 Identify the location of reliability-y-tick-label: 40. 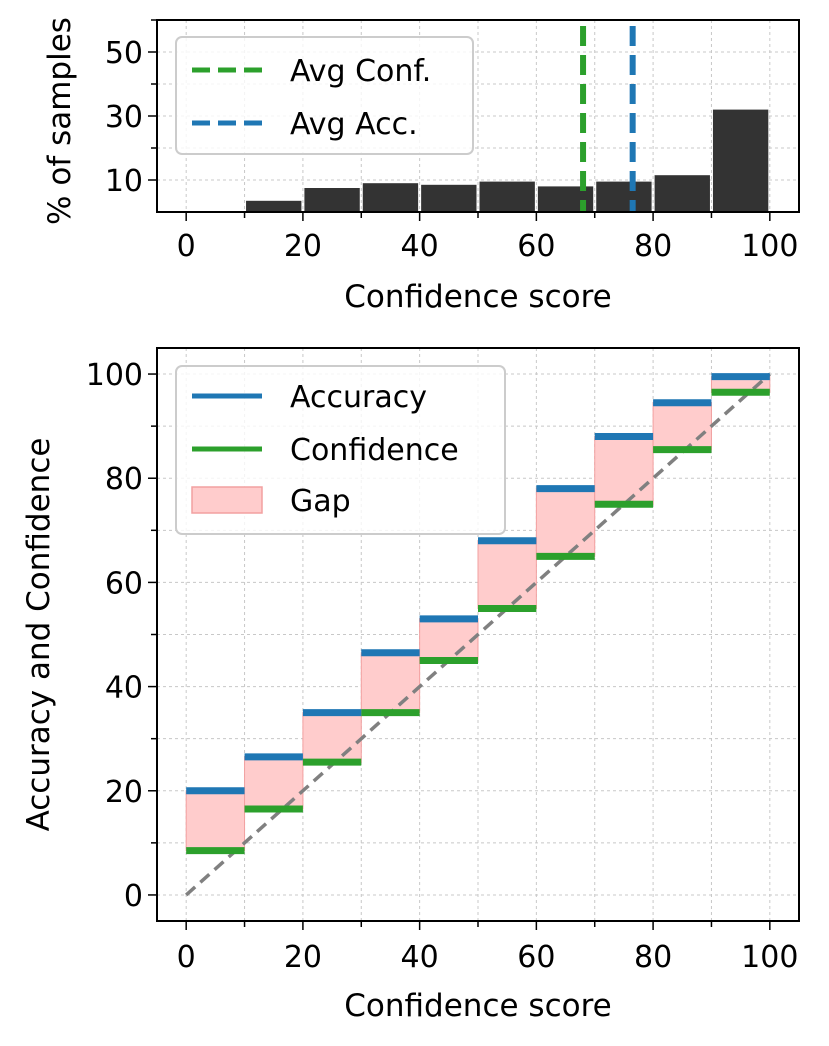
(124, 688).